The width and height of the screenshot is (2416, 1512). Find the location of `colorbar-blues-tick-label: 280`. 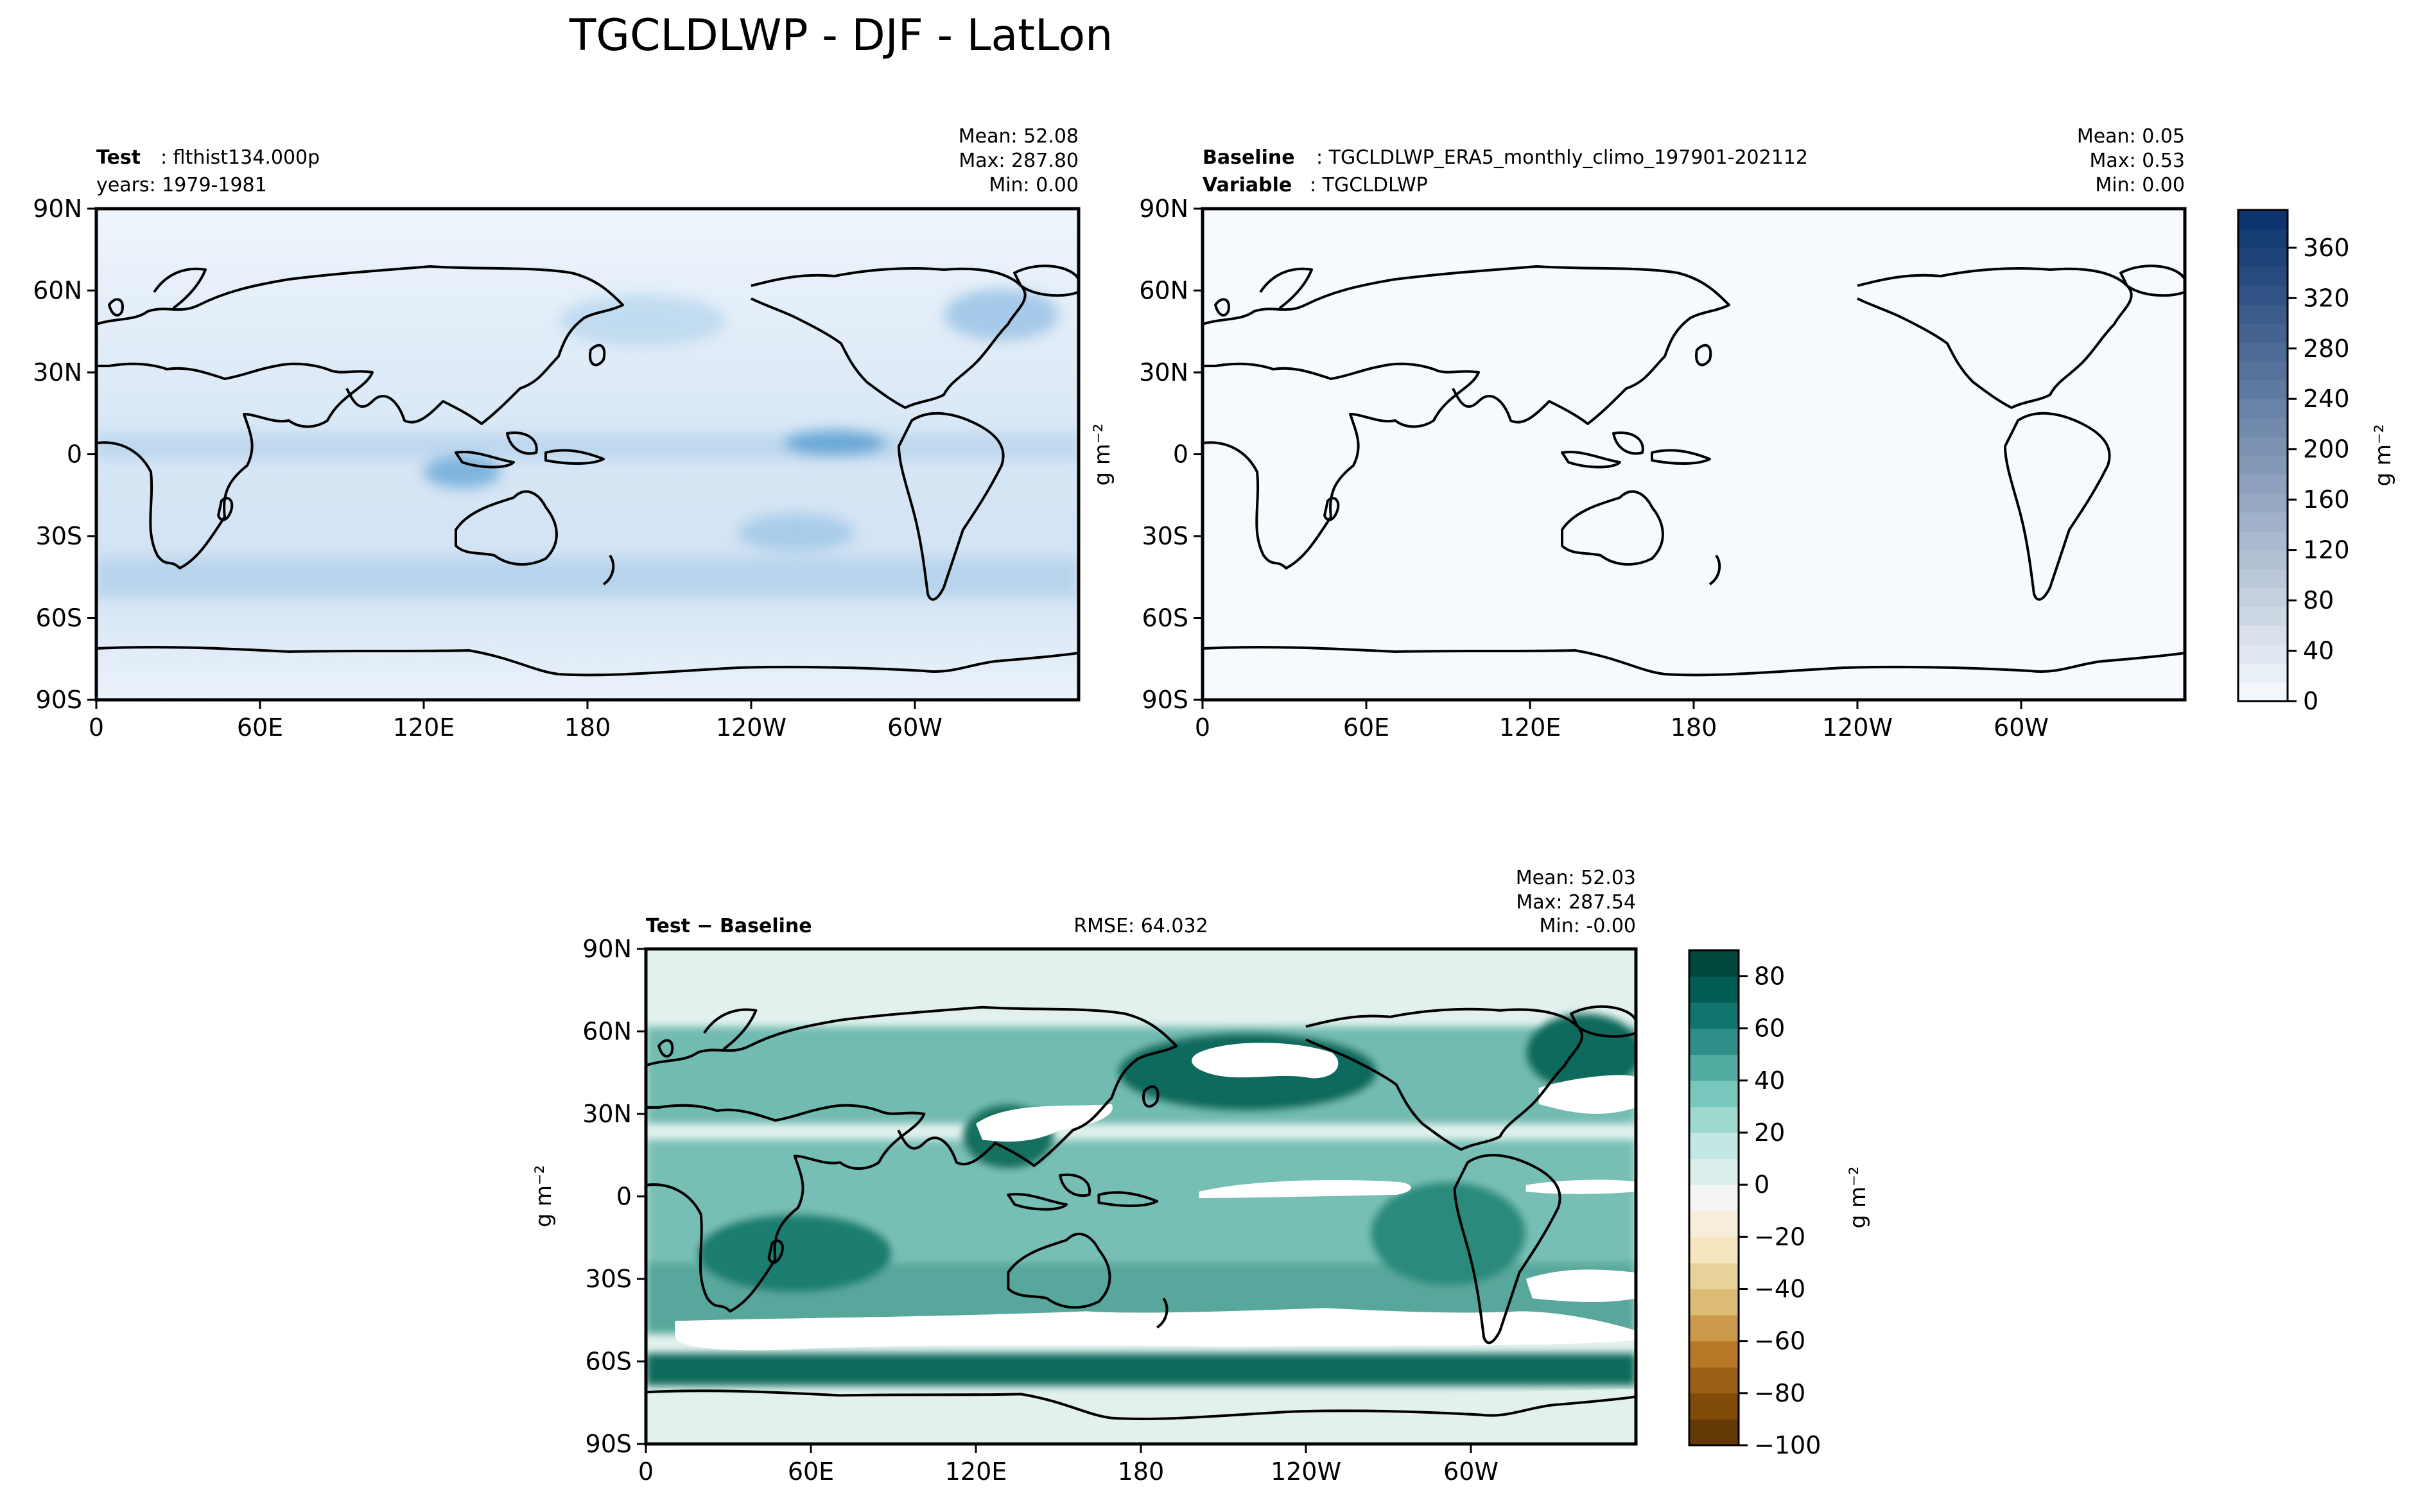

colorbar-blues-tick-label: 280 is located at coordinates (2326, 349).